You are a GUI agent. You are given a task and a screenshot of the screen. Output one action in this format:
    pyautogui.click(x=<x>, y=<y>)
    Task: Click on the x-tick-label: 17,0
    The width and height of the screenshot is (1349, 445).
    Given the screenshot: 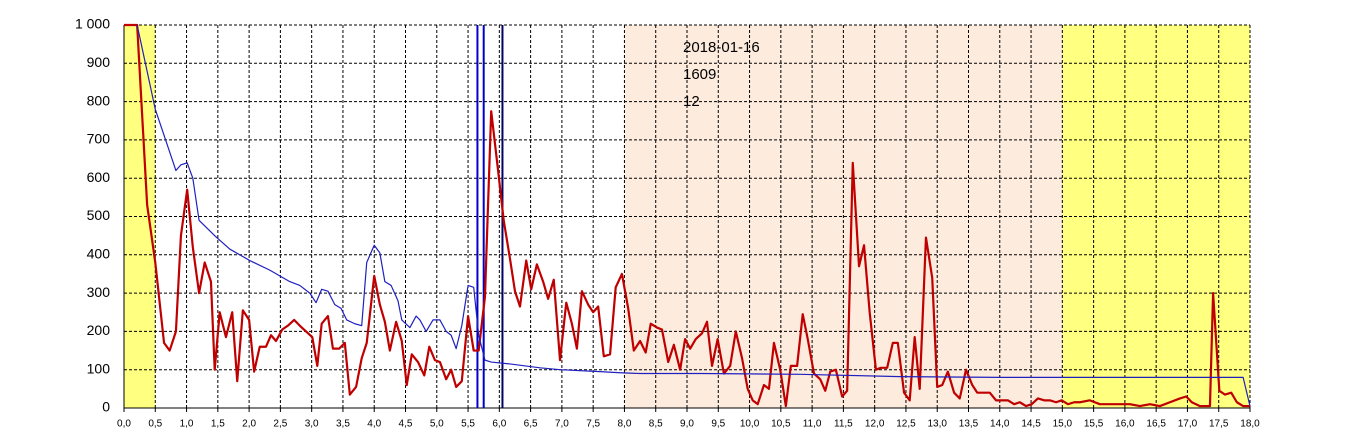 What is the action you would take?
    pyautogui.click(x=1188, y=424)
    